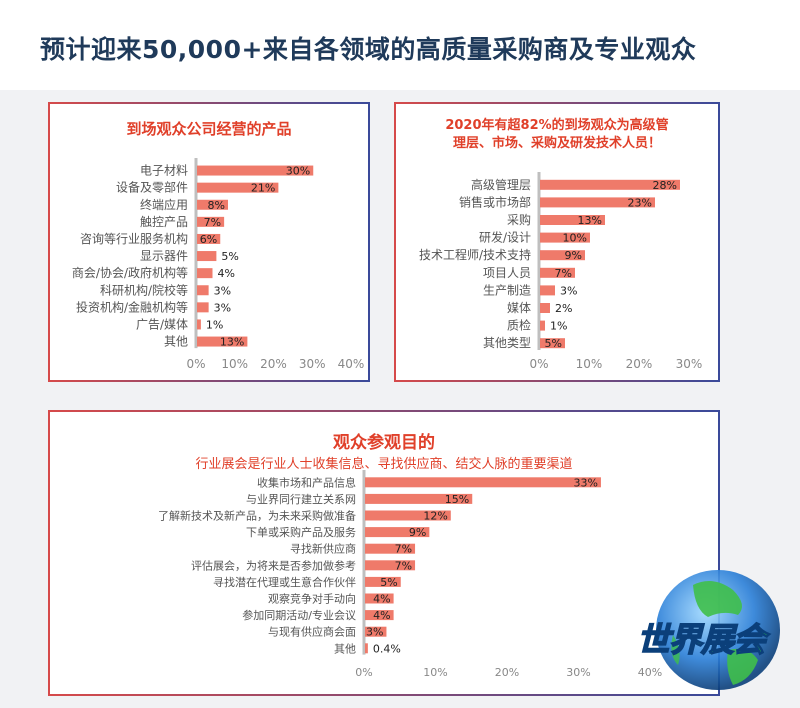 The height and width of the screenshot is (708, 800). What do you see at coordinates (299, 615) in the screenshot?
I see `category-label: 参加同期活动/专业会议` at bounding box center [299, 615].